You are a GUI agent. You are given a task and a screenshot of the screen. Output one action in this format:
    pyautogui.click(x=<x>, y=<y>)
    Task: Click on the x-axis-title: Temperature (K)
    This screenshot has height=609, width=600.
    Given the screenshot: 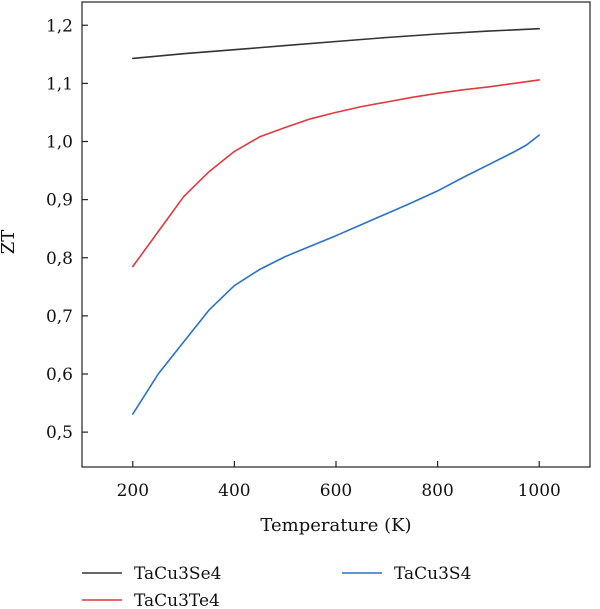 What is the action you would take?
    pyautogui.click(x=335, y=525)
    